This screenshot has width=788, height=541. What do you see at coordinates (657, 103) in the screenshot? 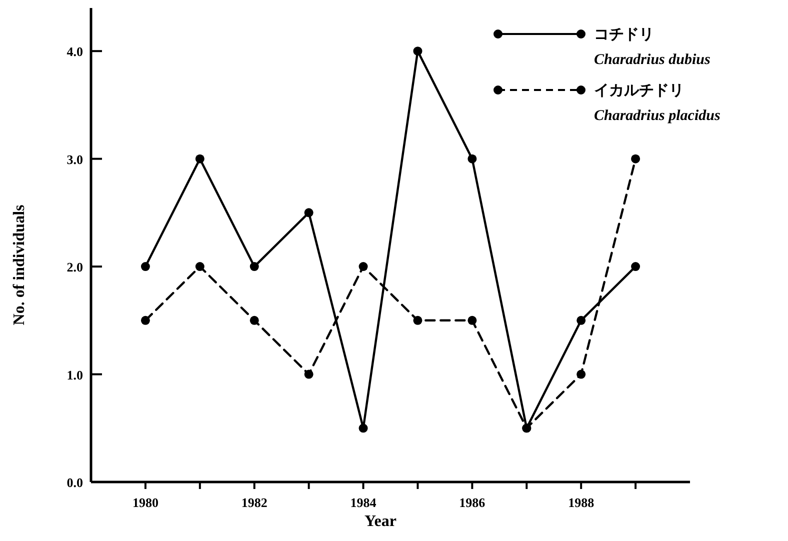
I see `legend-label: イカルチドリ Charadrius placidus` at bounding box center [657, 103].